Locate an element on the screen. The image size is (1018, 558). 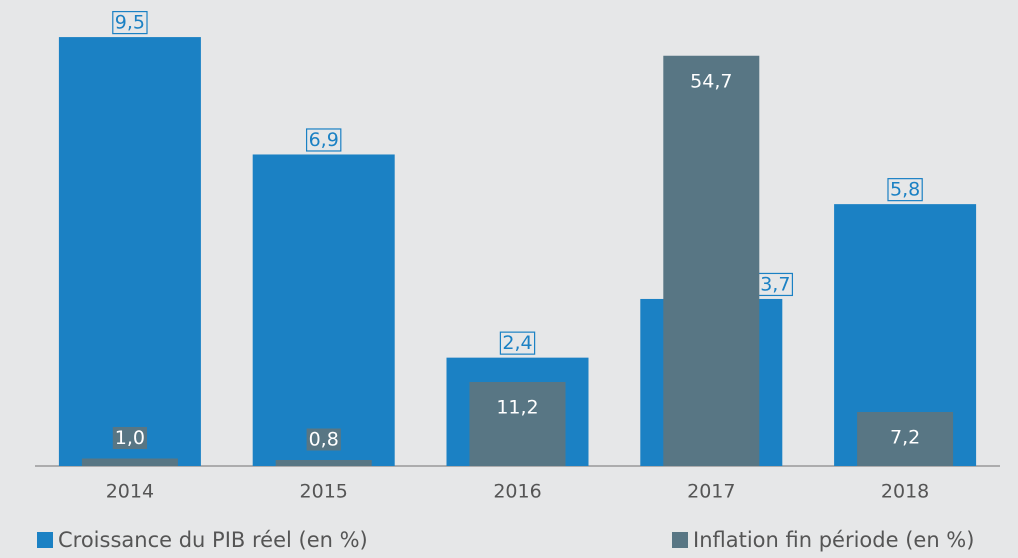
value-label: 9,5 is located at coordinates (130, 23).